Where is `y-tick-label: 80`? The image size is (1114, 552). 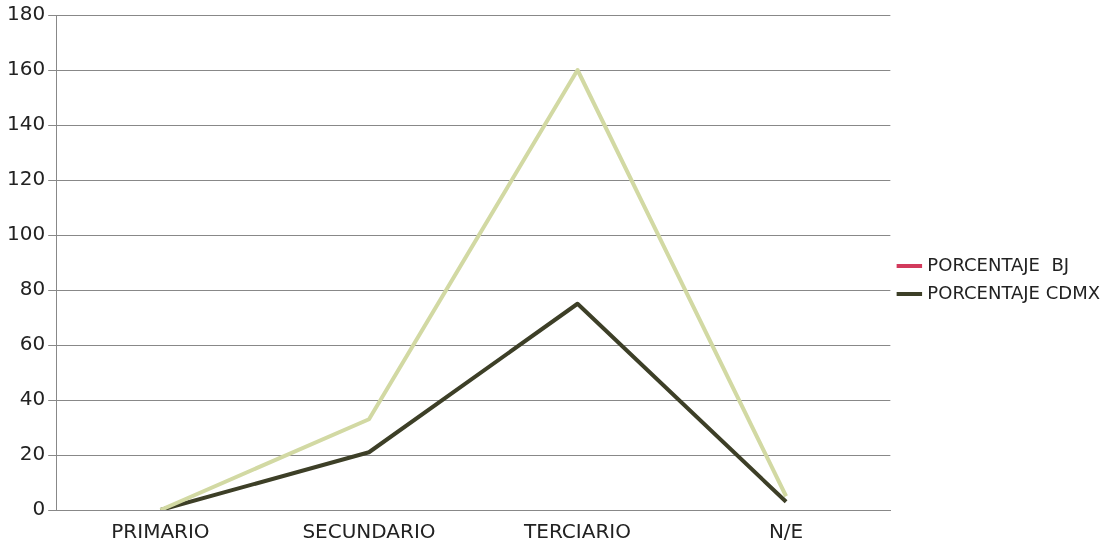 y-tick-label: 80 is located at coordinates (32, 288).